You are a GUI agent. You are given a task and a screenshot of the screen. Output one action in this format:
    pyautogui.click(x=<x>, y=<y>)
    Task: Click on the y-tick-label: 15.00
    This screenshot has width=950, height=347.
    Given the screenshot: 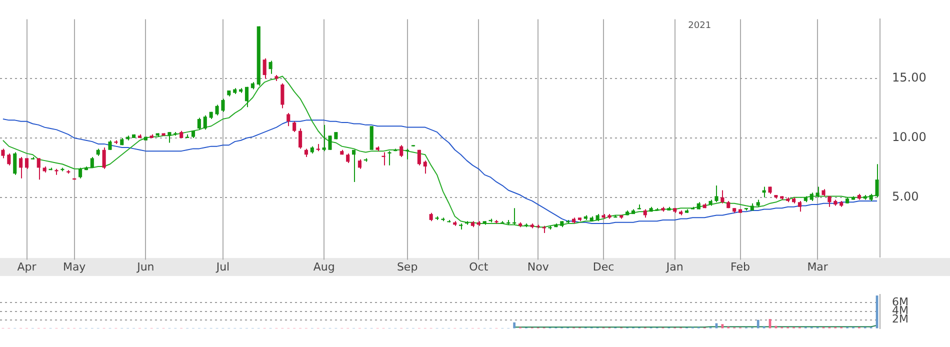 What is the action you would take?
    pyautogui.click(x=909, y=77)
    